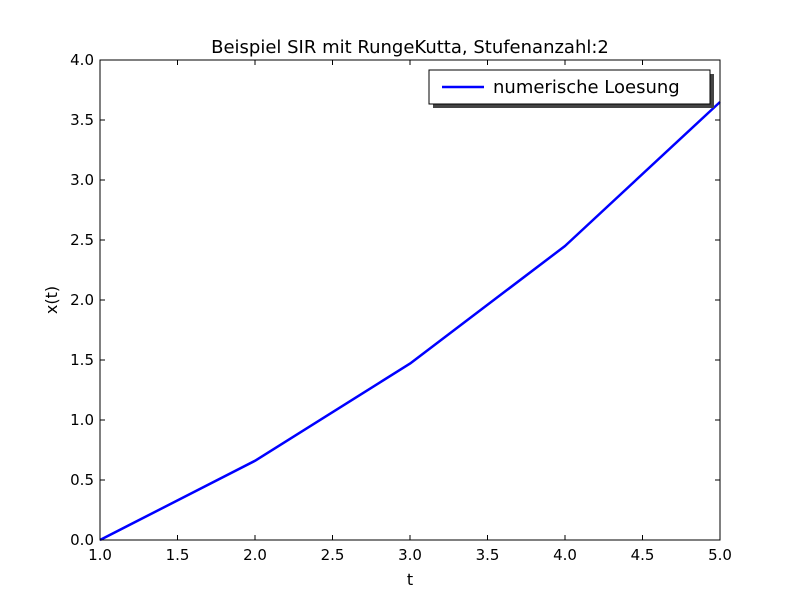 The height and width of the screenshot is (600, 800). I want to click on y-tick-label: 2.0, so click(82, 300).